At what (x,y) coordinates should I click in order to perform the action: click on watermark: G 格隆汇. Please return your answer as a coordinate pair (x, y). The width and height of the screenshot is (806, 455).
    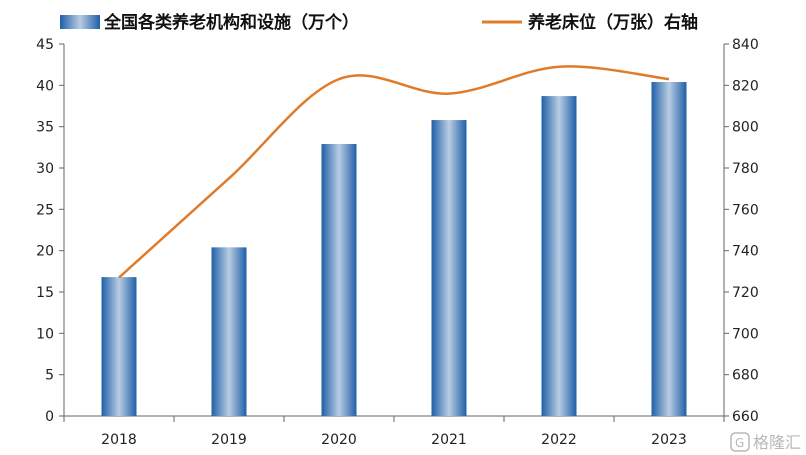
    Looking at the image, I should click on (765, 442).